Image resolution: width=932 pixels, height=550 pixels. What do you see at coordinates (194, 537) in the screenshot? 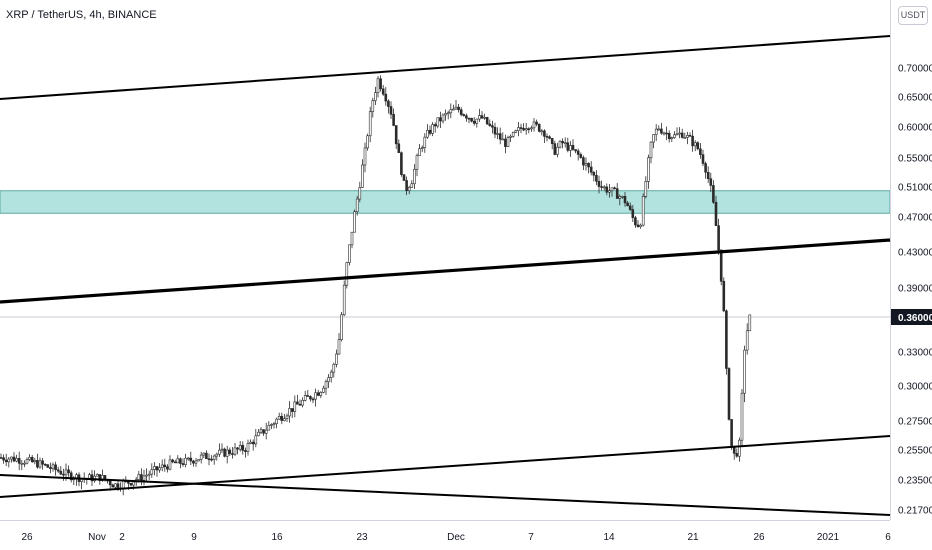
I see `x-tick-label: 9` at bounding box center [194, 537].